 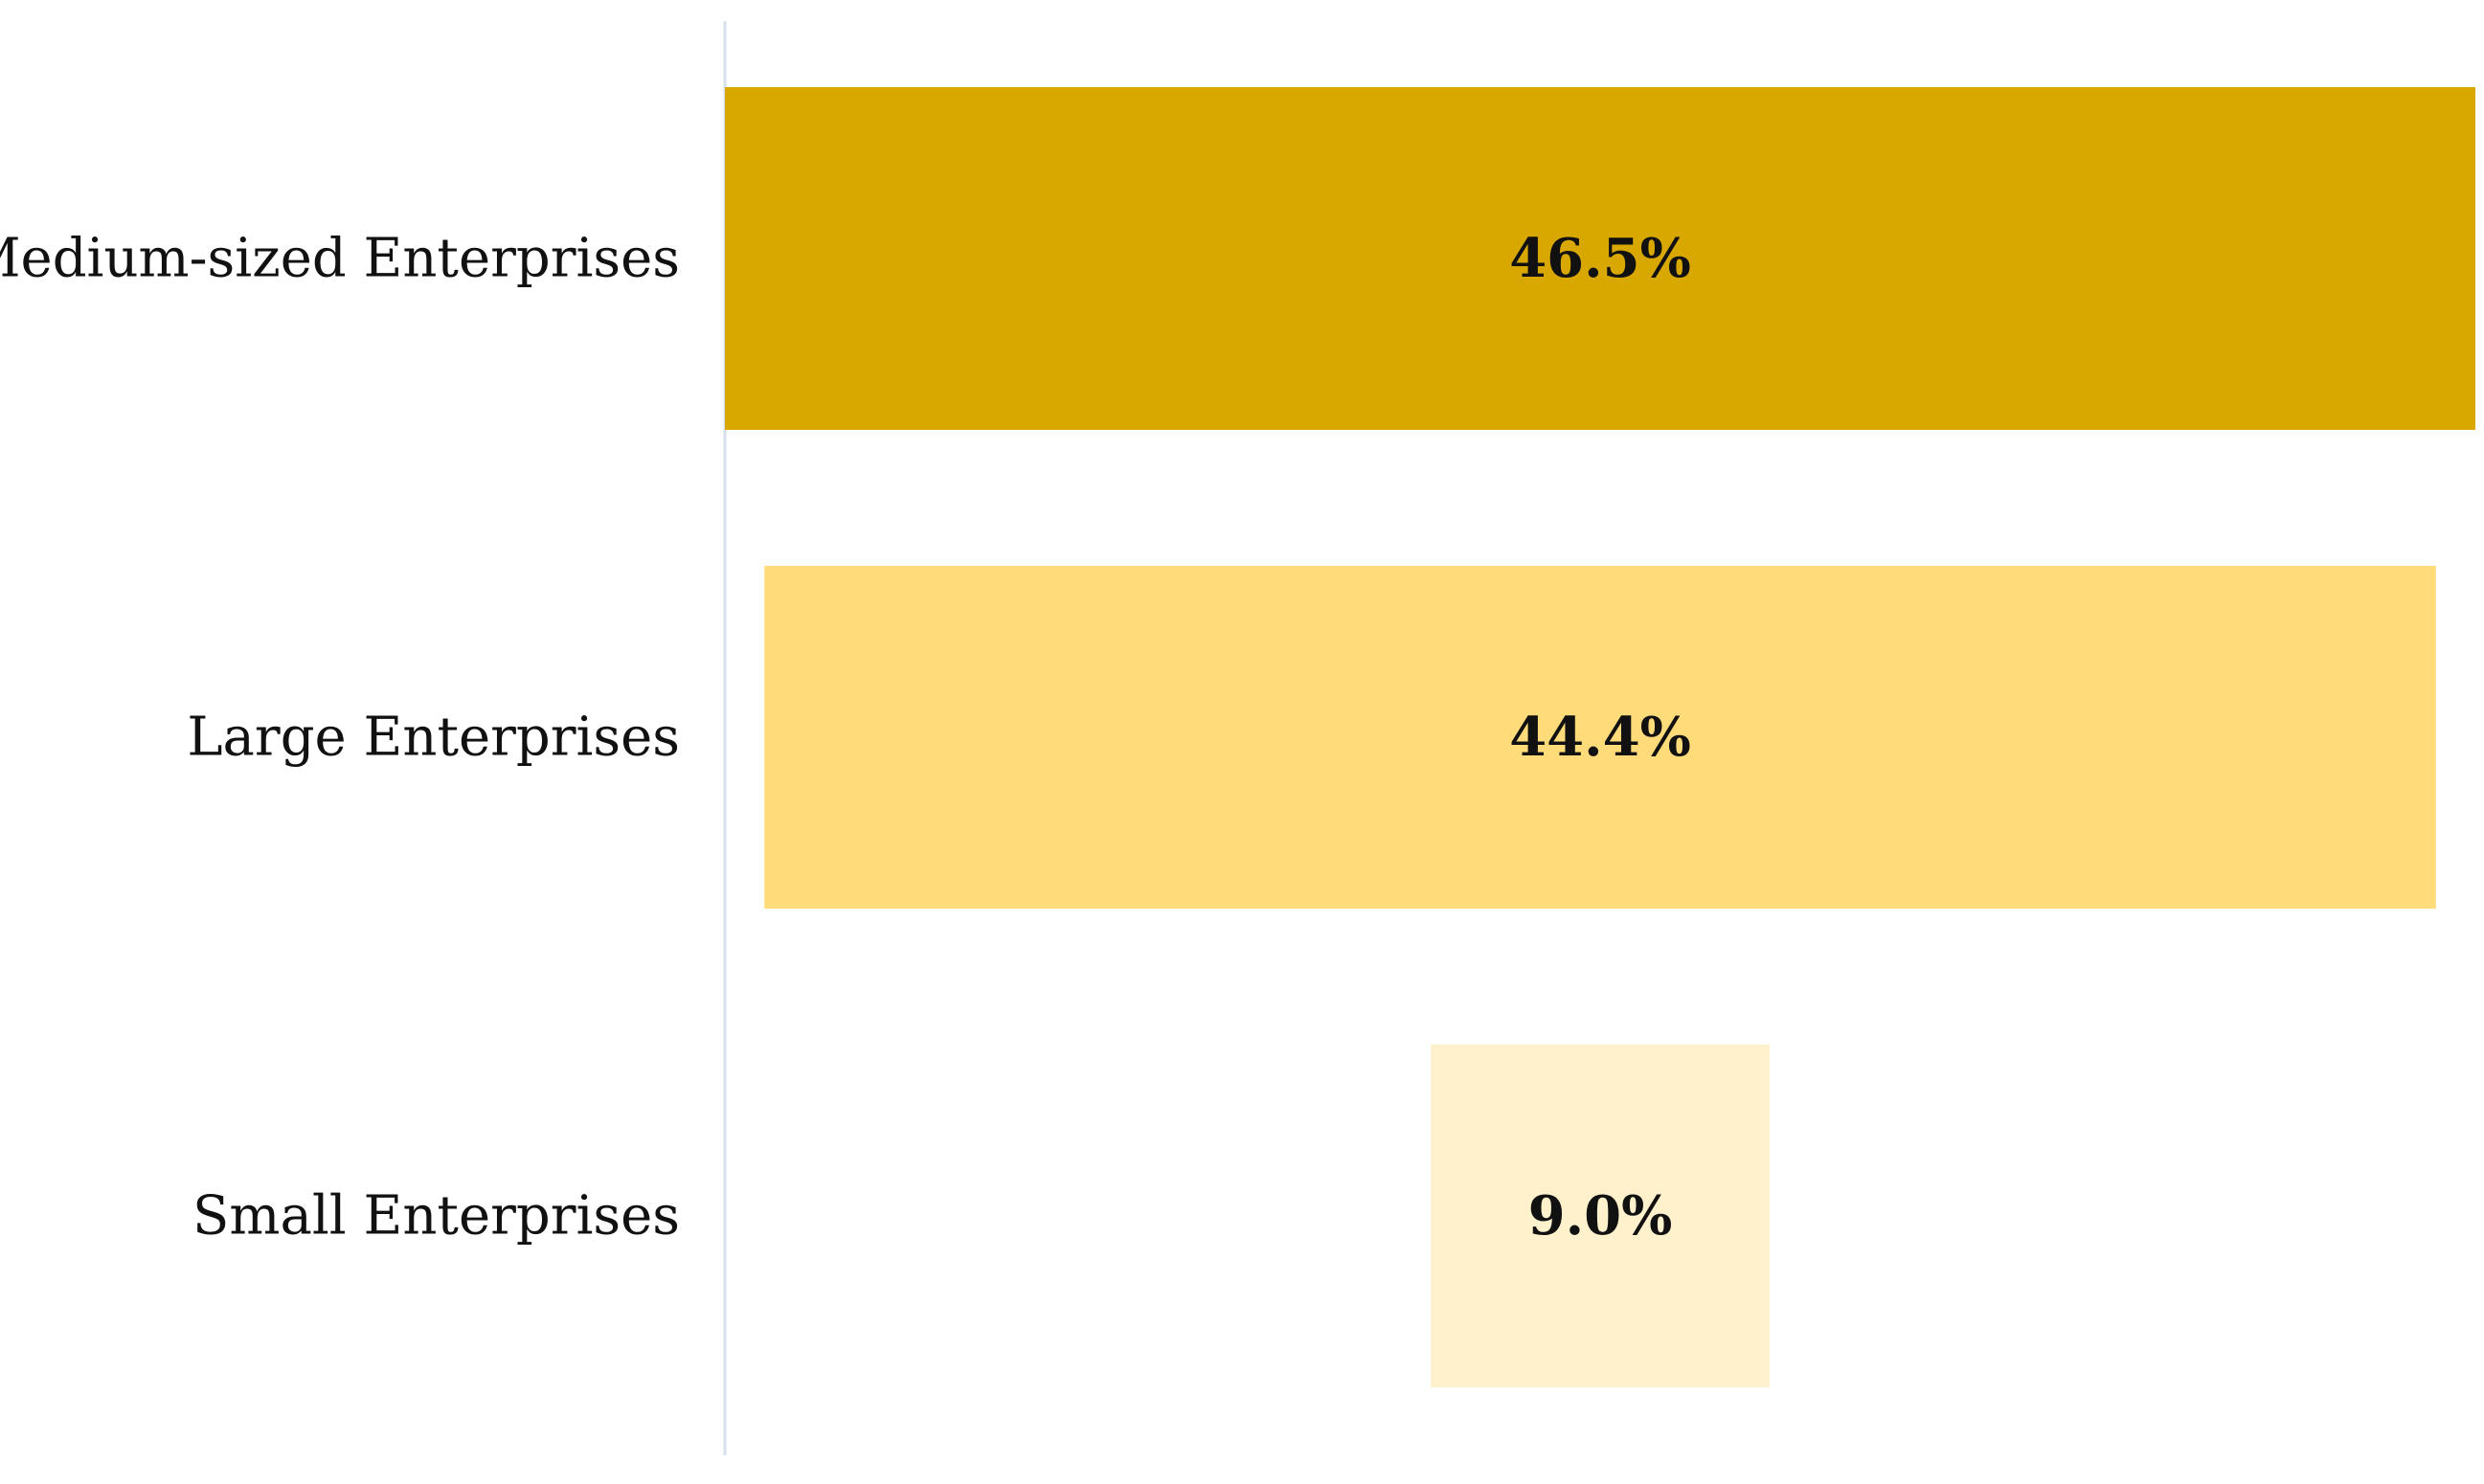 What do you see at coordinates (433, 738) in the screenshot?
I see `category-label-large-enterprises: Large Enterprises` at bounding box center [433, 738].